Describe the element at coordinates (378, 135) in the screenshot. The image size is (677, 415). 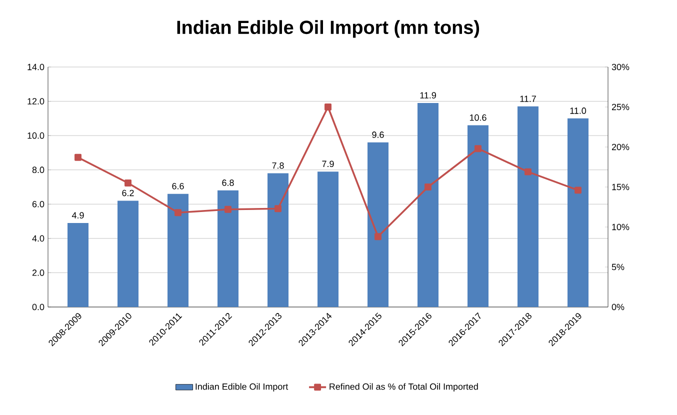
I see `data-label: 9.6` at that location.